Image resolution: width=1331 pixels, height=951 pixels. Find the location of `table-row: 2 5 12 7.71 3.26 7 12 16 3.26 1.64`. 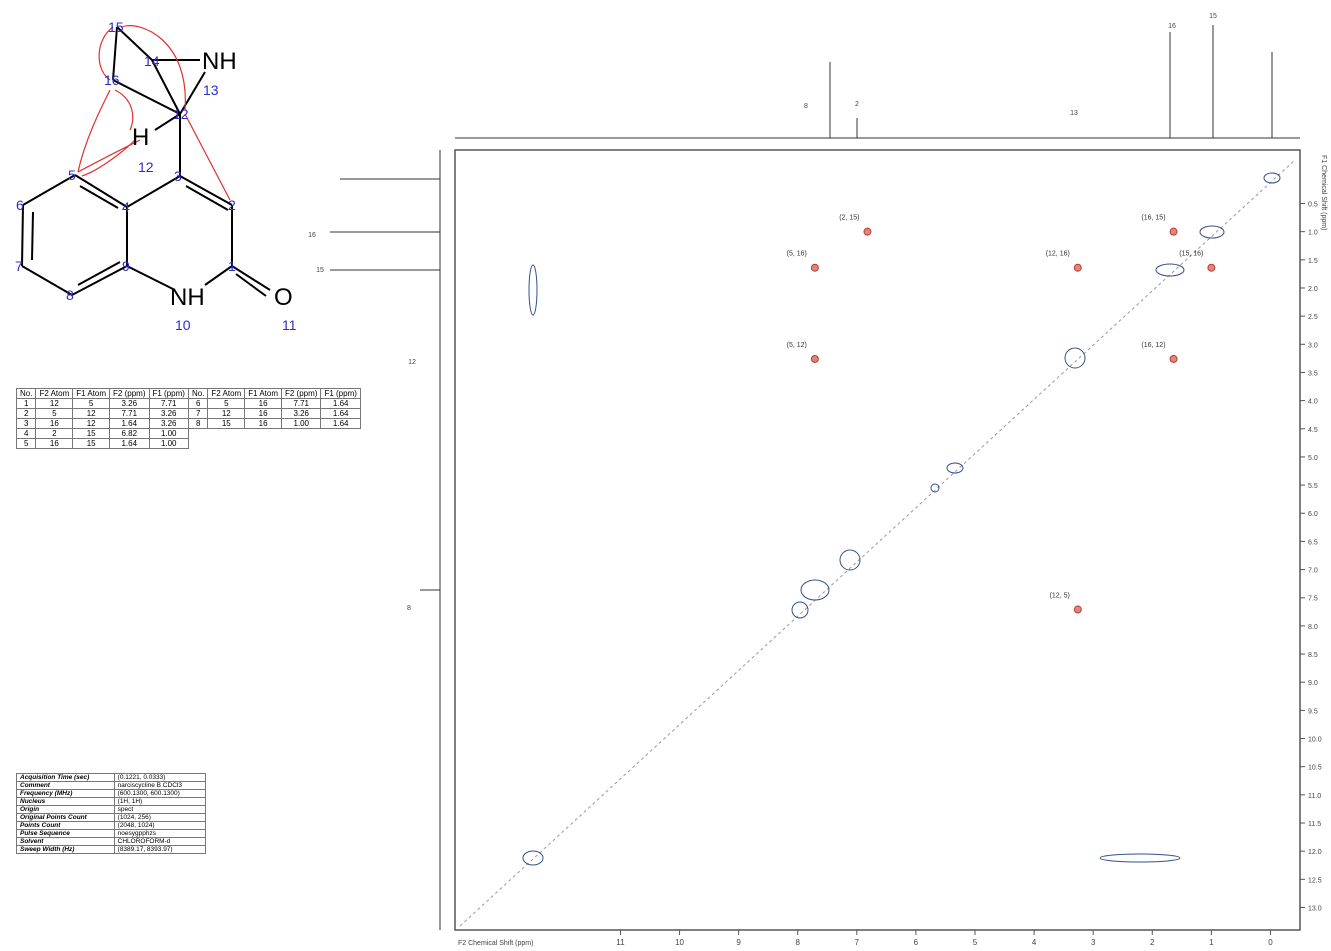

table-row: 2 5 12 7.71 3.26 7 12 16 3.26 1.64 is located at coordinates (188, 413).